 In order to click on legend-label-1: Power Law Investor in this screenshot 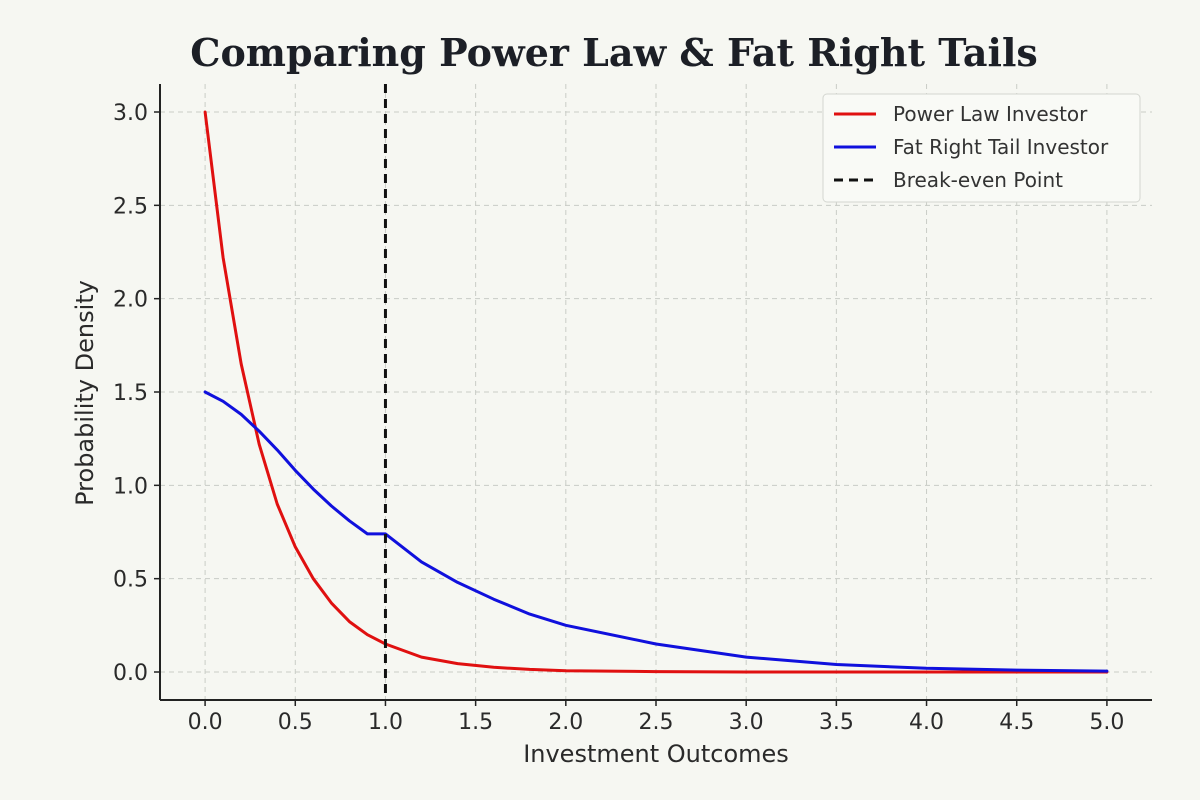, I will do `click(990, 114)`.